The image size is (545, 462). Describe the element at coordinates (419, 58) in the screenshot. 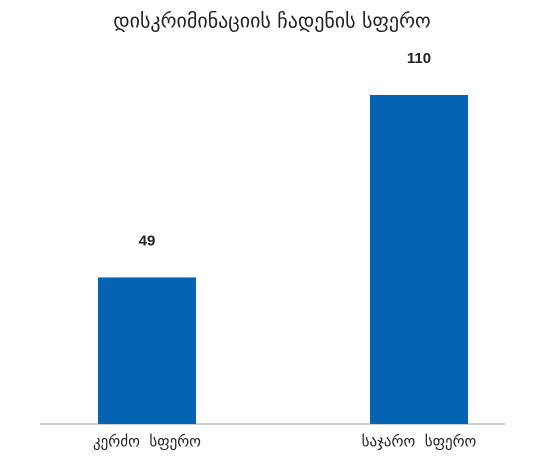

I see `value-label: 110` at that location.